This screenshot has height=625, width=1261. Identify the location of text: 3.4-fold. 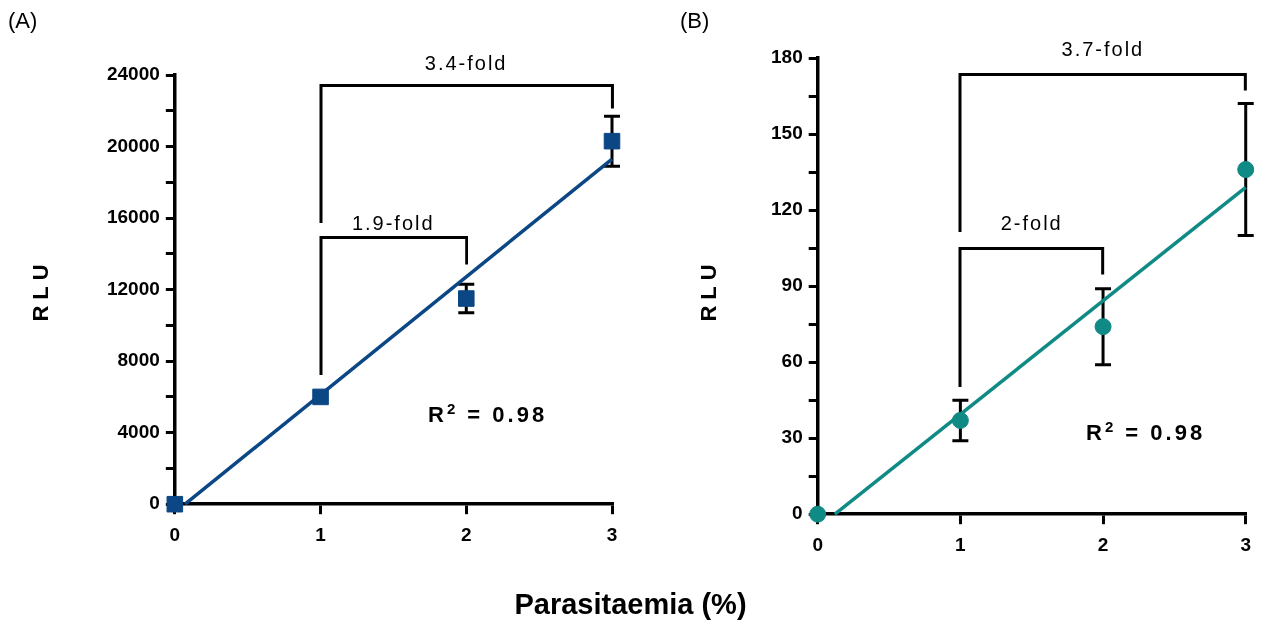
(466, 63).